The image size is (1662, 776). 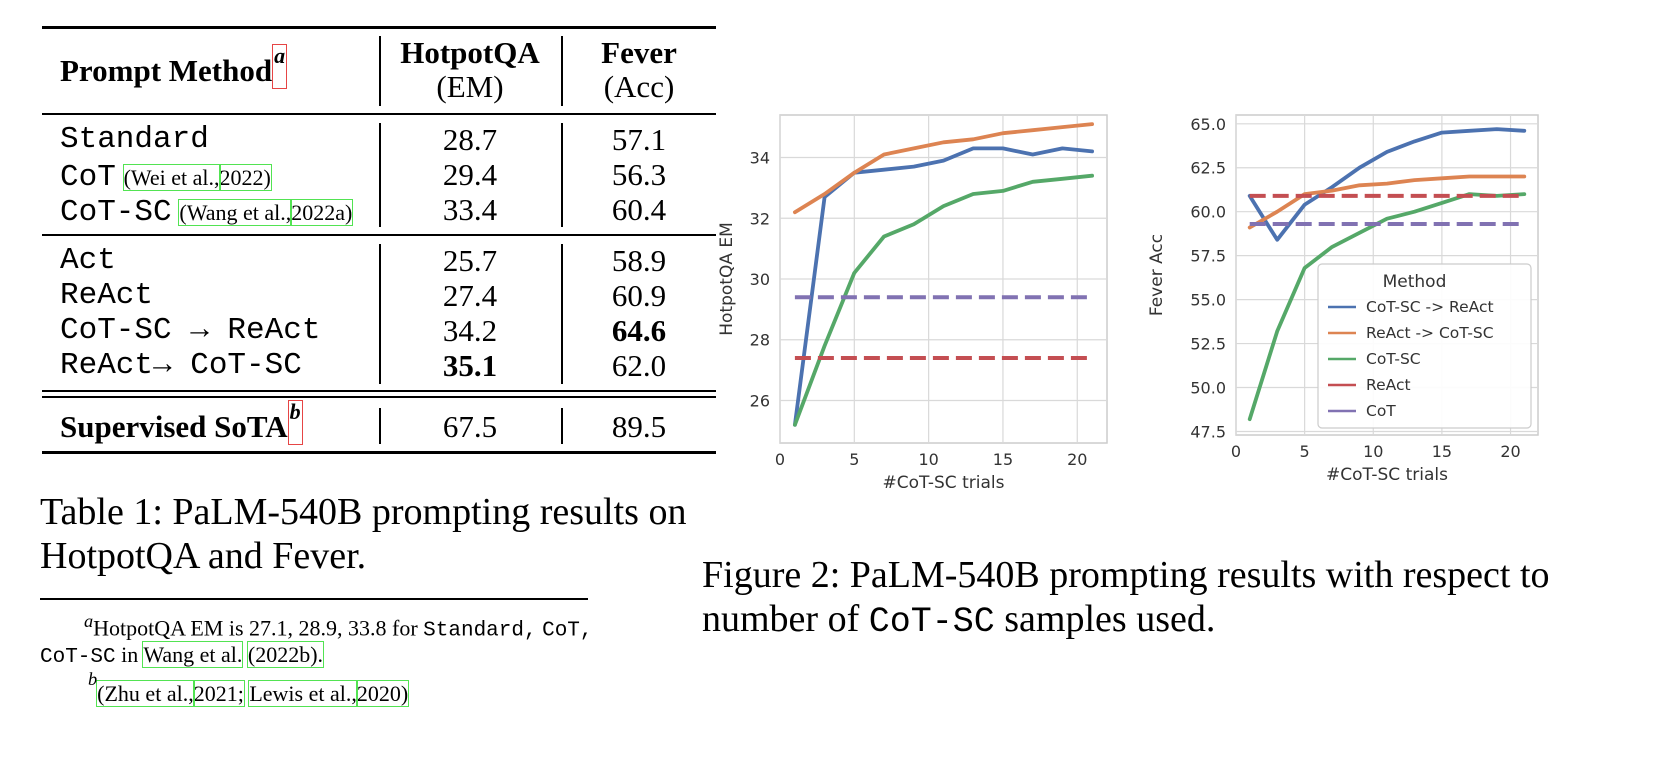 What do you see at coordinates (470, 86) in the screenshot?
I see `header-hotpotqa-metric: (EM)` at bounding box center [470, 86].